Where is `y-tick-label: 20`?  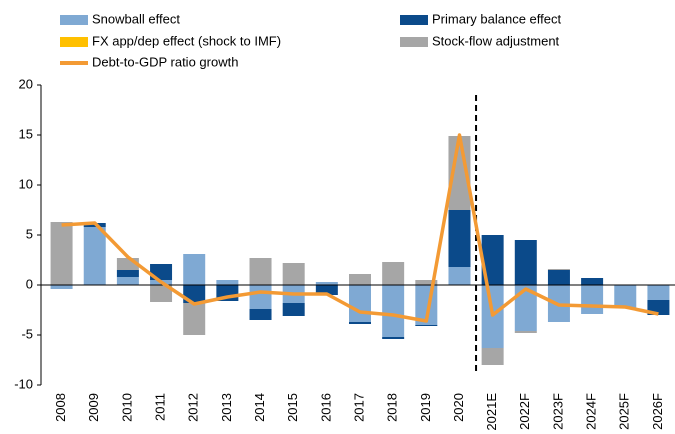
y-tick-label: 20 is located at coordinates (26, 83).